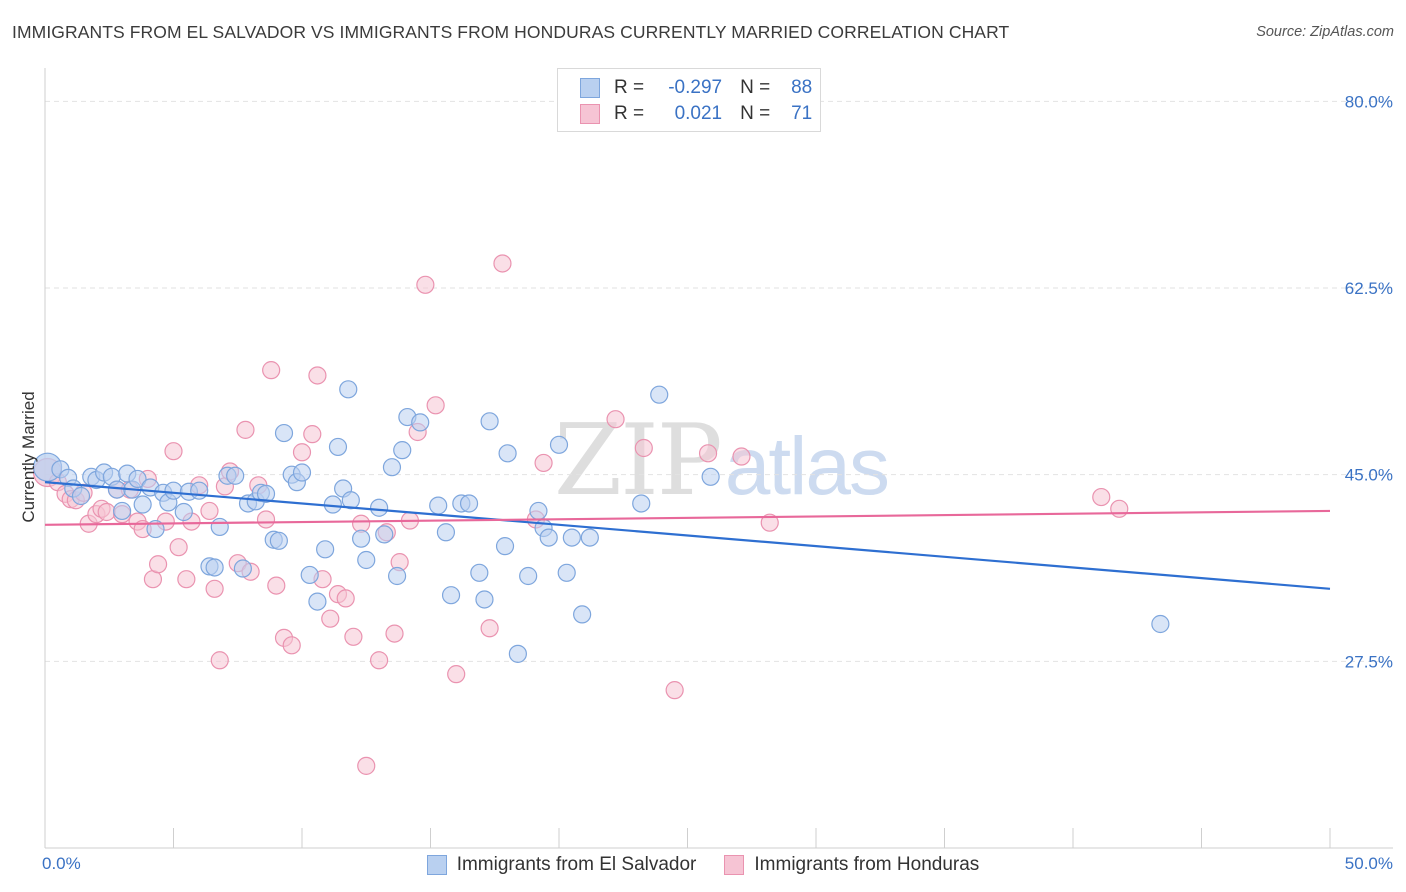  I want to click on y-tick-label: 27.5%, so click(1369, 661).